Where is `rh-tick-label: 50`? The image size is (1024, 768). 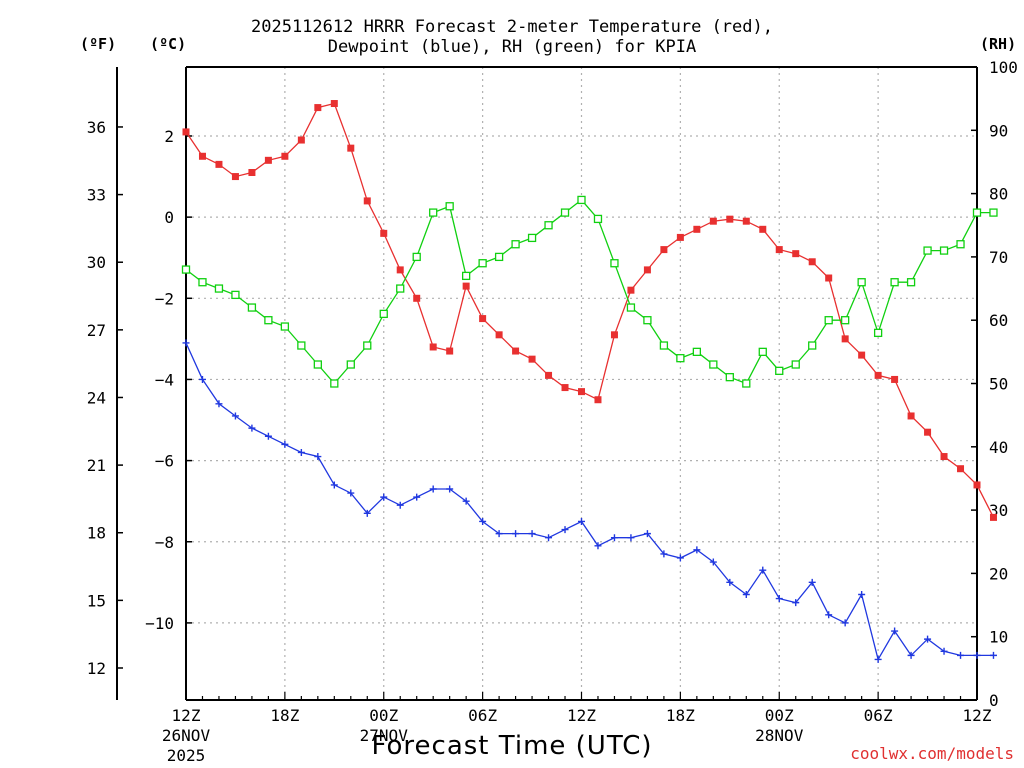
rh-tick-label: 50 is located at coordinates (998, 384).